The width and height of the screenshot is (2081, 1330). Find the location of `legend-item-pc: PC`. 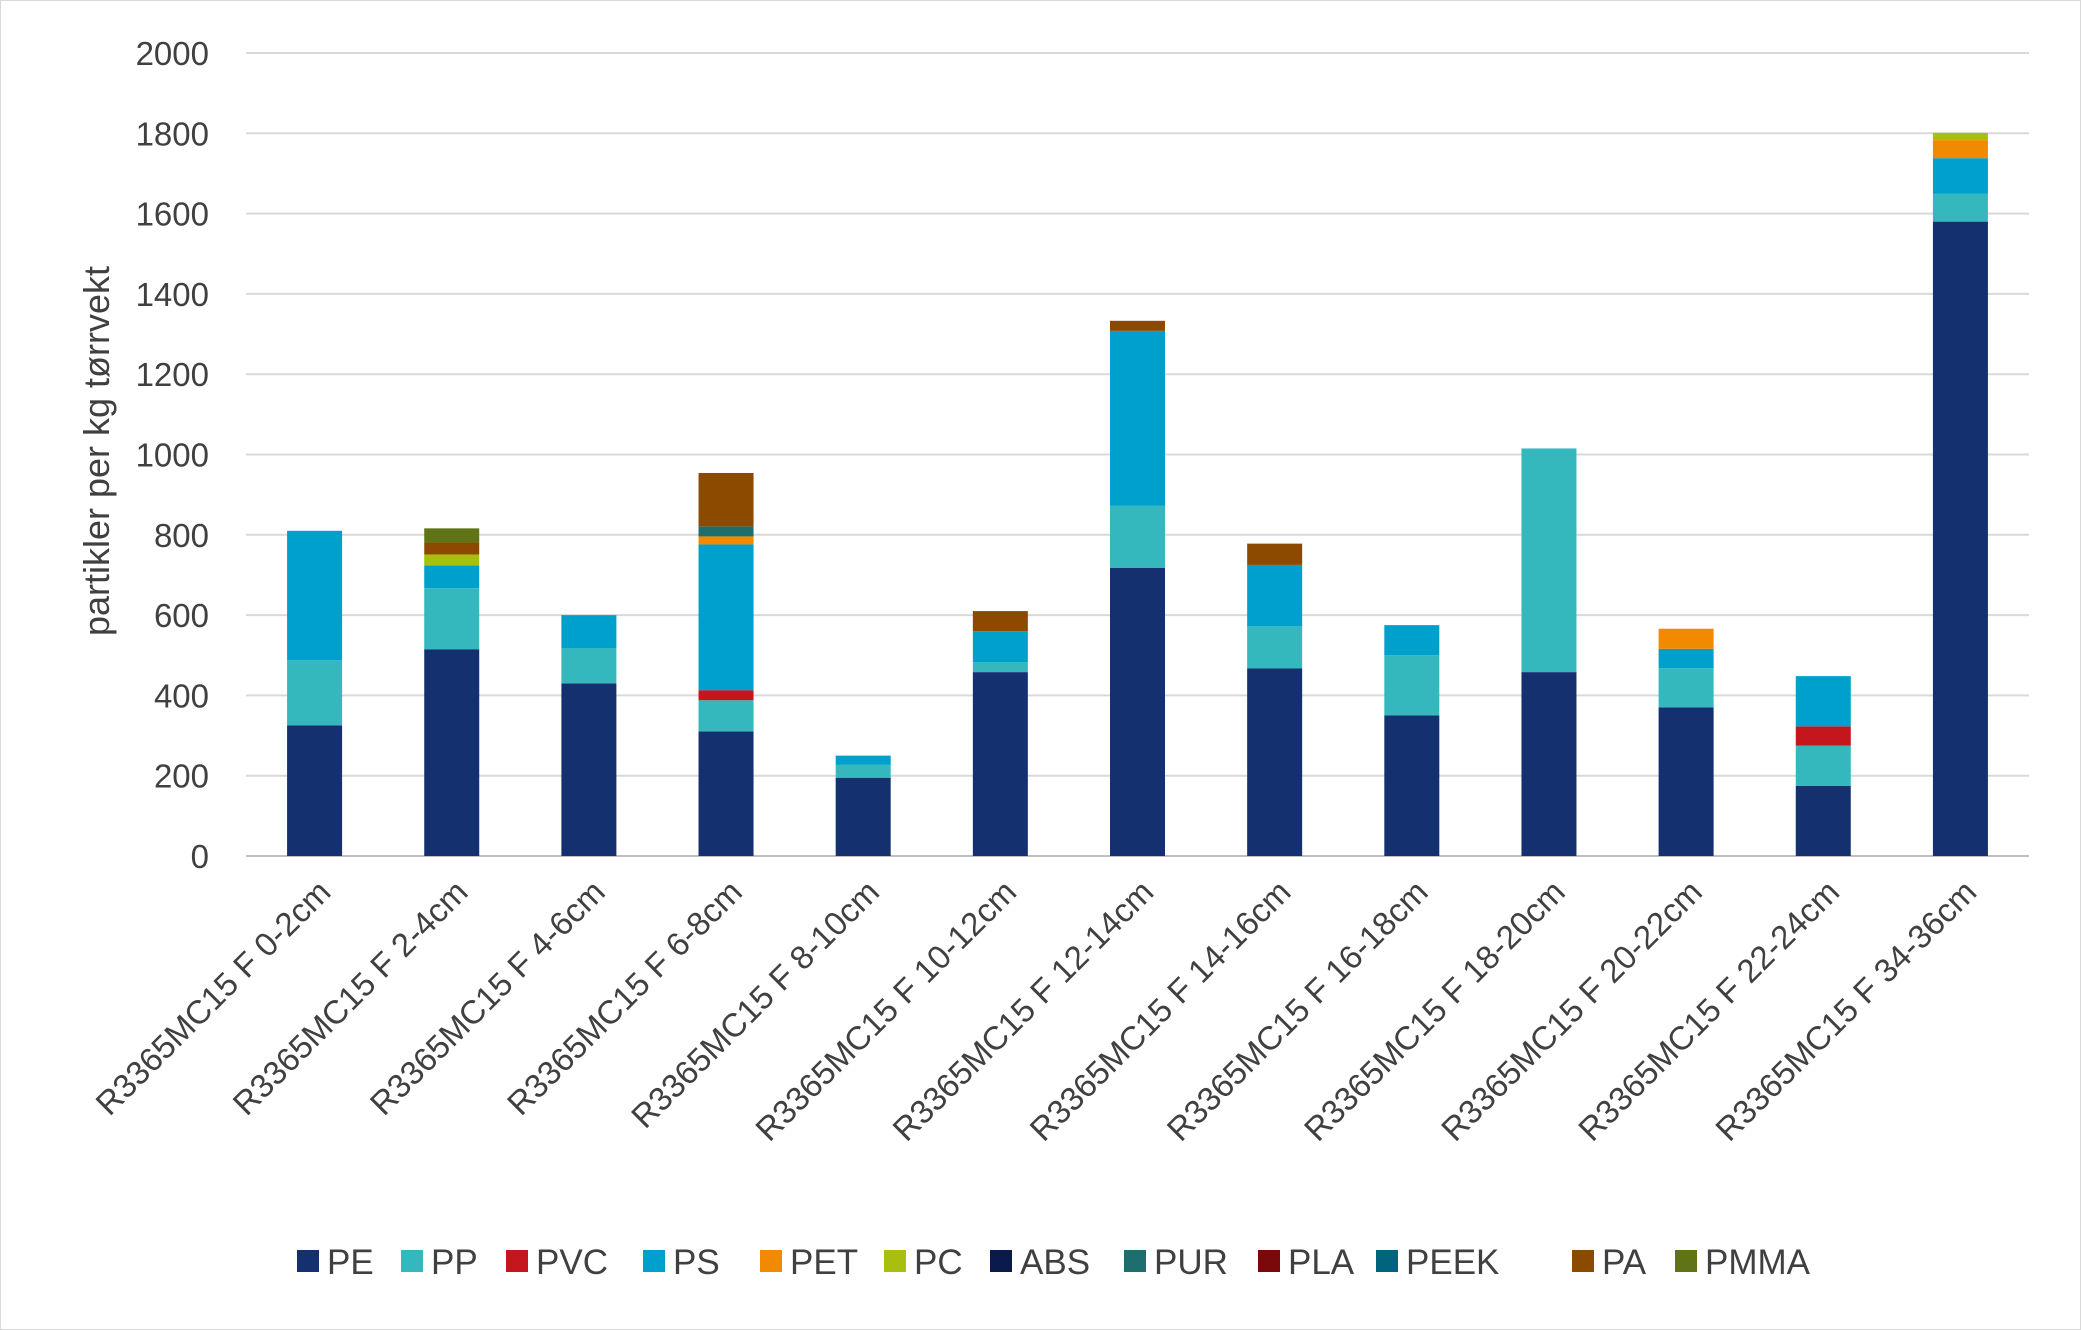

legend-item-pc: PC is located at coordinates (923, 1262).